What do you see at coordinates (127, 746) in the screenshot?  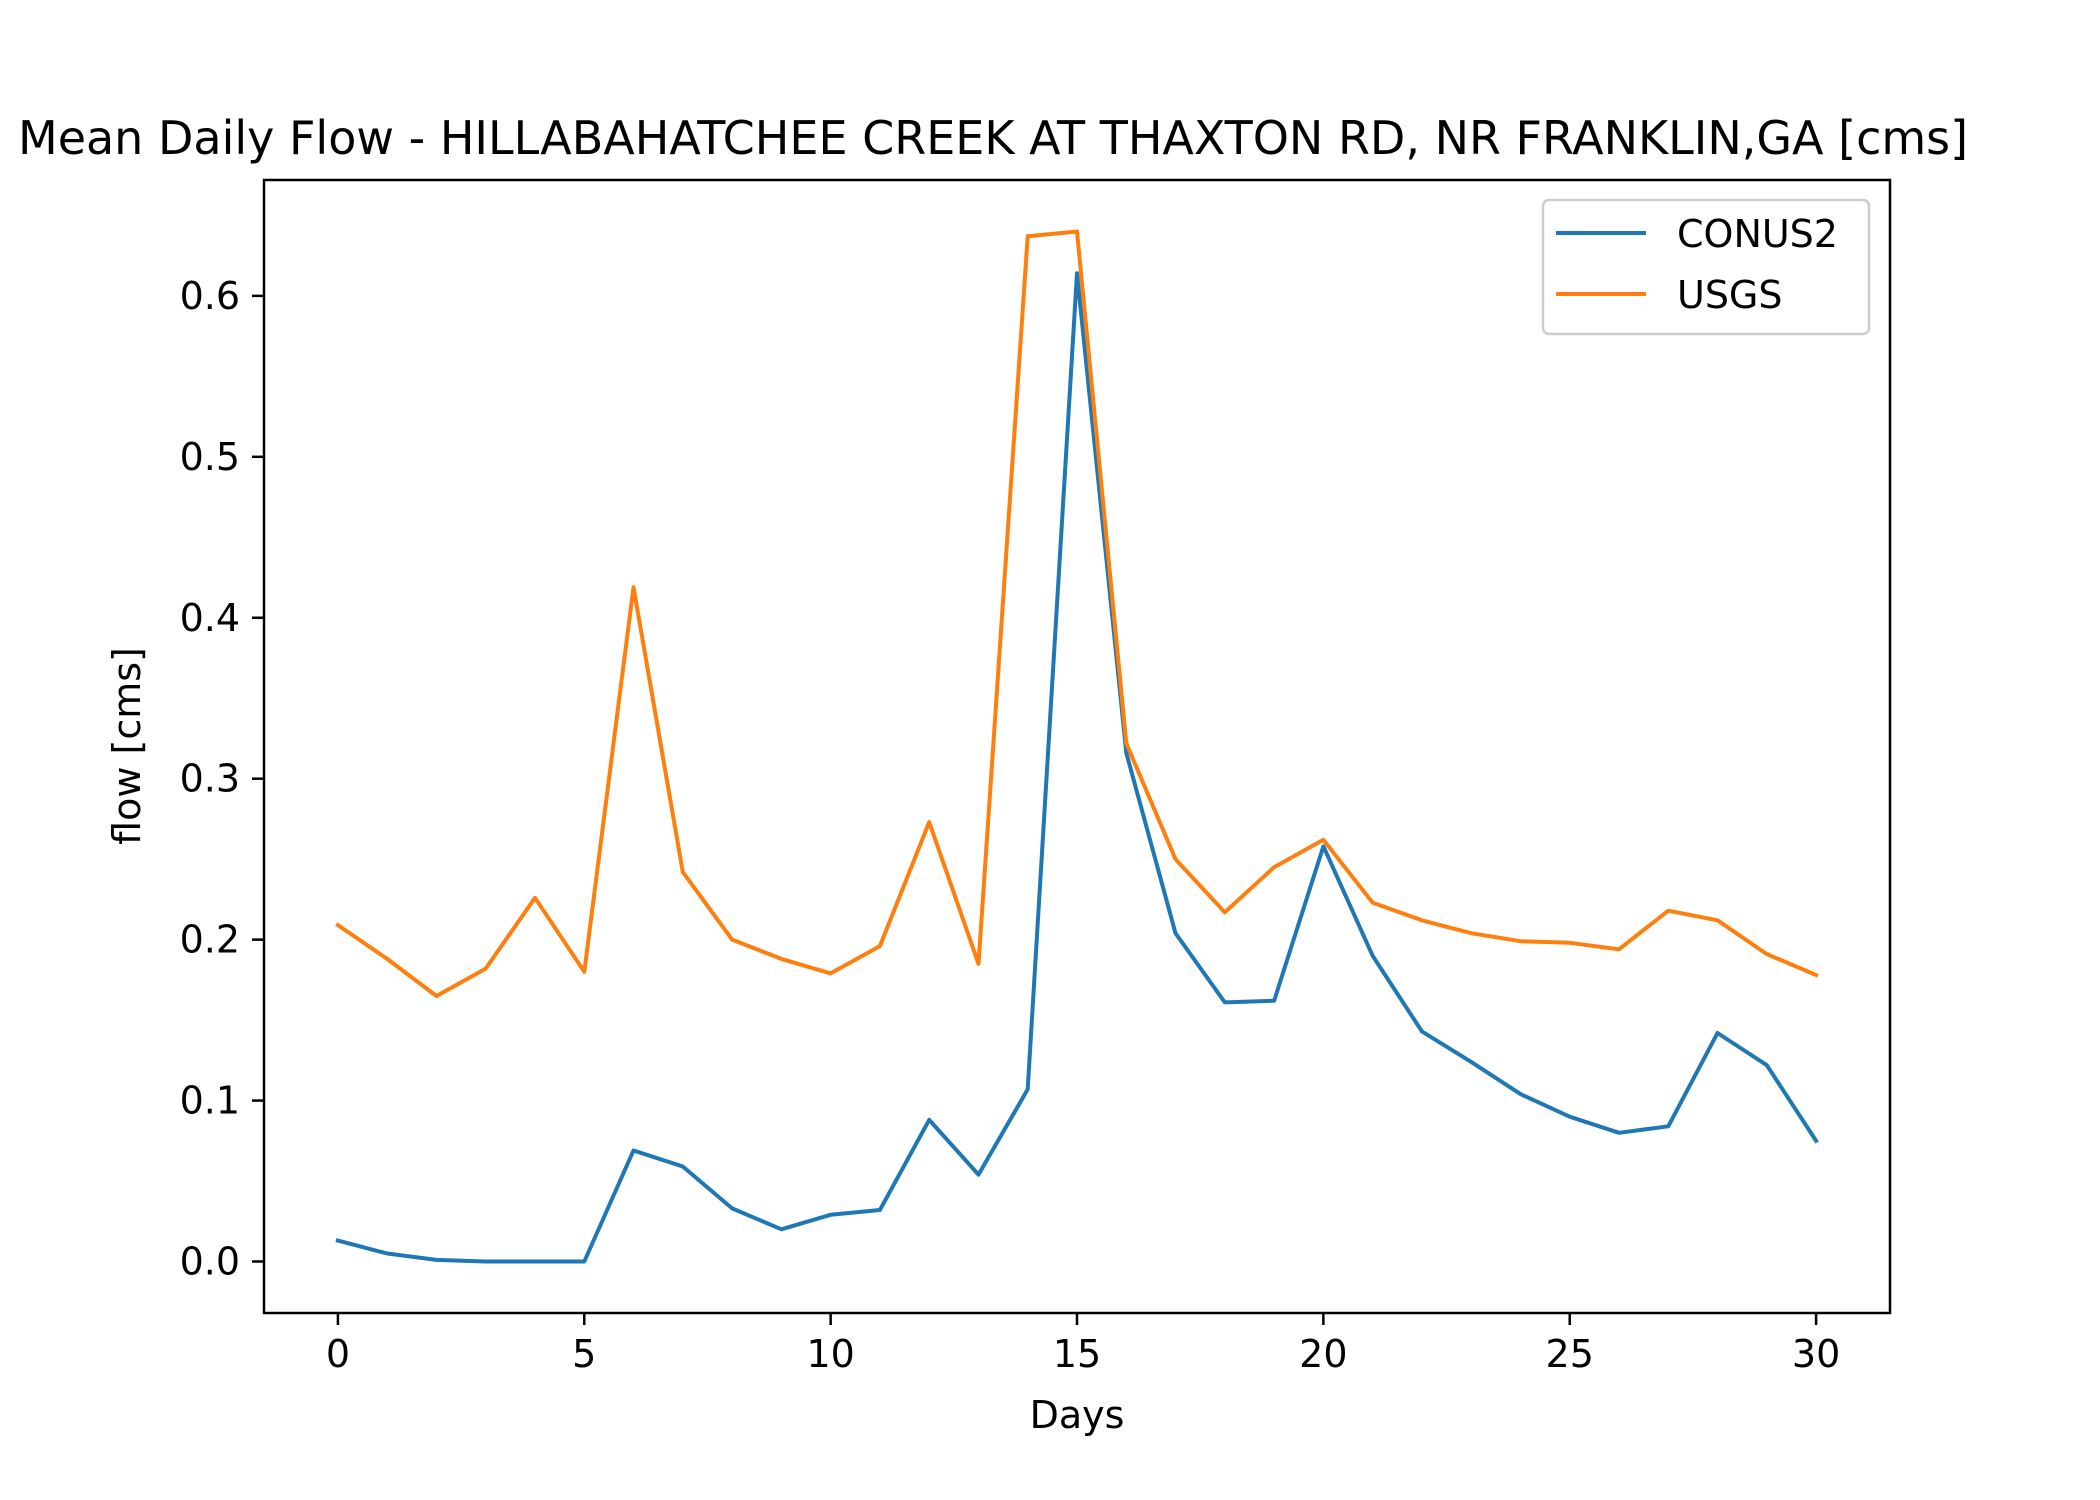 I see `y-axis-label: flow [cms]` at bounding box center [127, 746].